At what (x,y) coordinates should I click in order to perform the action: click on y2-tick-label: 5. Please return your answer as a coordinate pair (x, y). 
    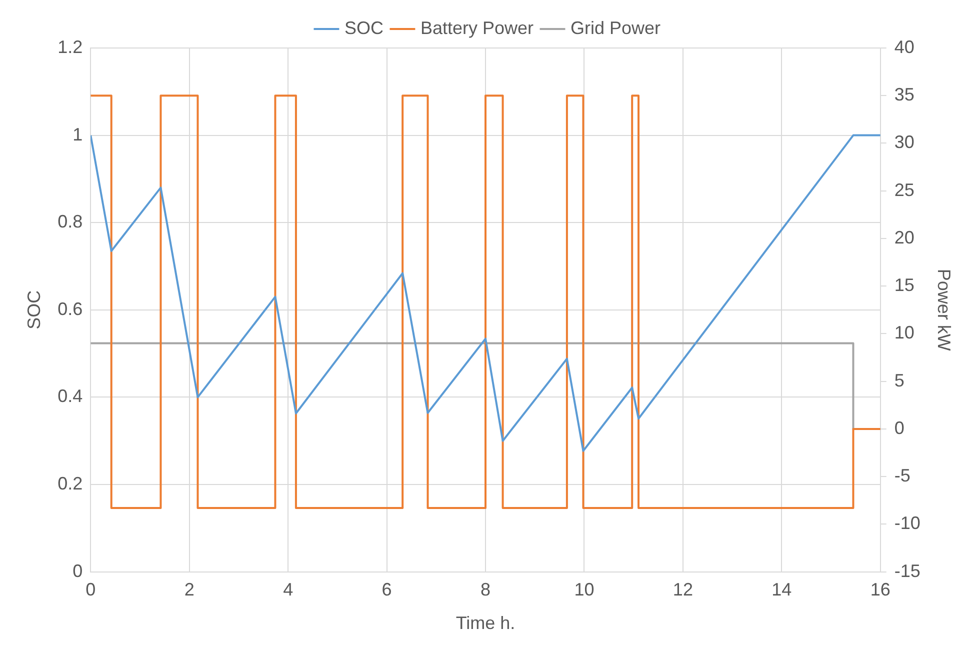
    Looking at the image, I should click on (899, 380).